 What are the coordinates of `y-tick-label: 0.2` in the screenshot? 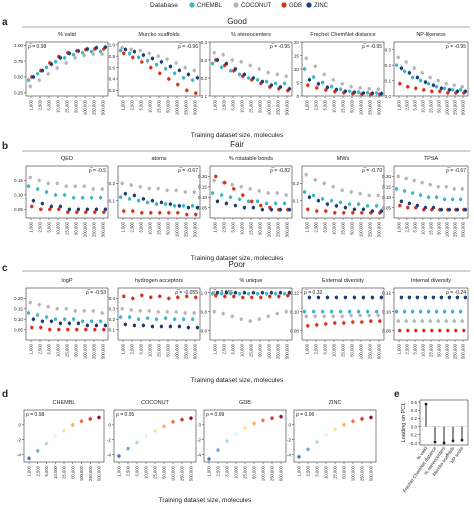 It's located at (296, 183).